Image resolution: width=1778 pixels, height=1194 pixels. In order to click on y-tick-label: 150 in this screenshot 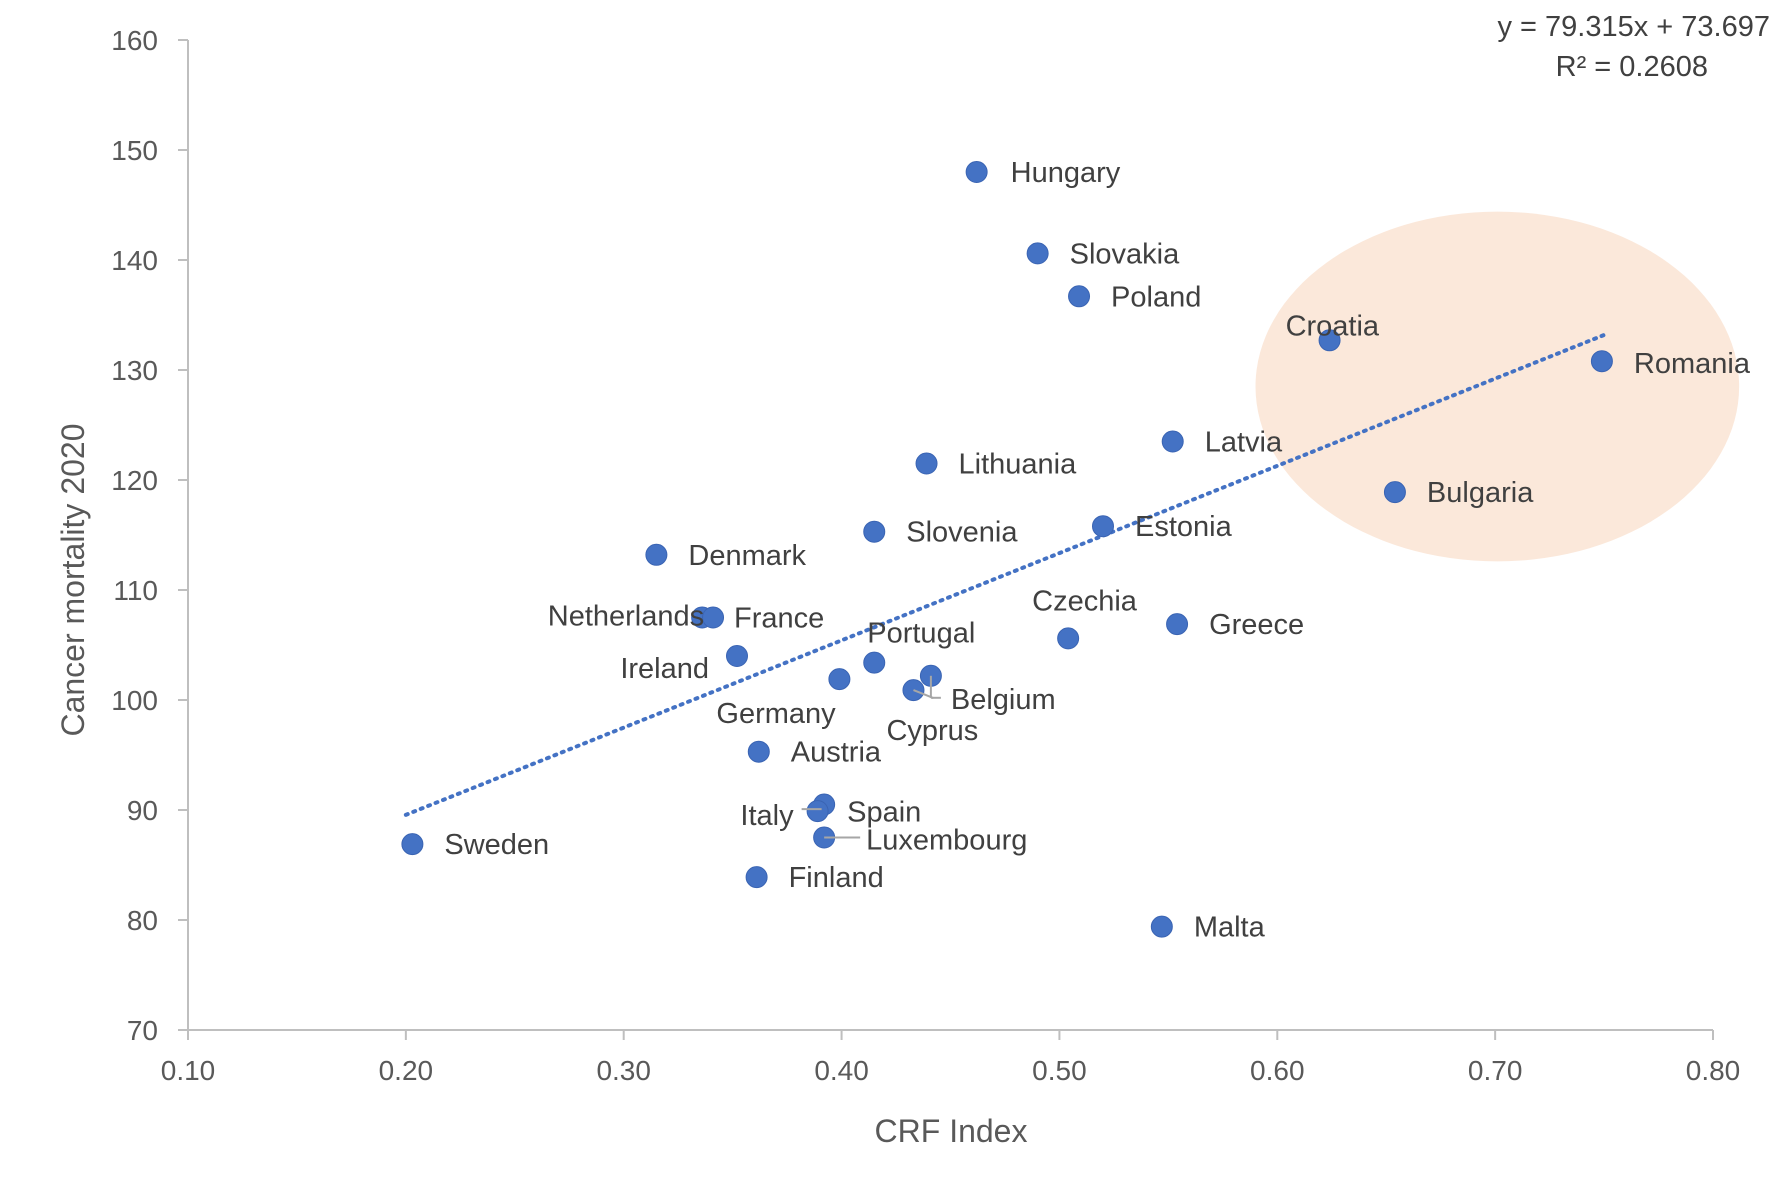, I will do `click(134, 150)`.